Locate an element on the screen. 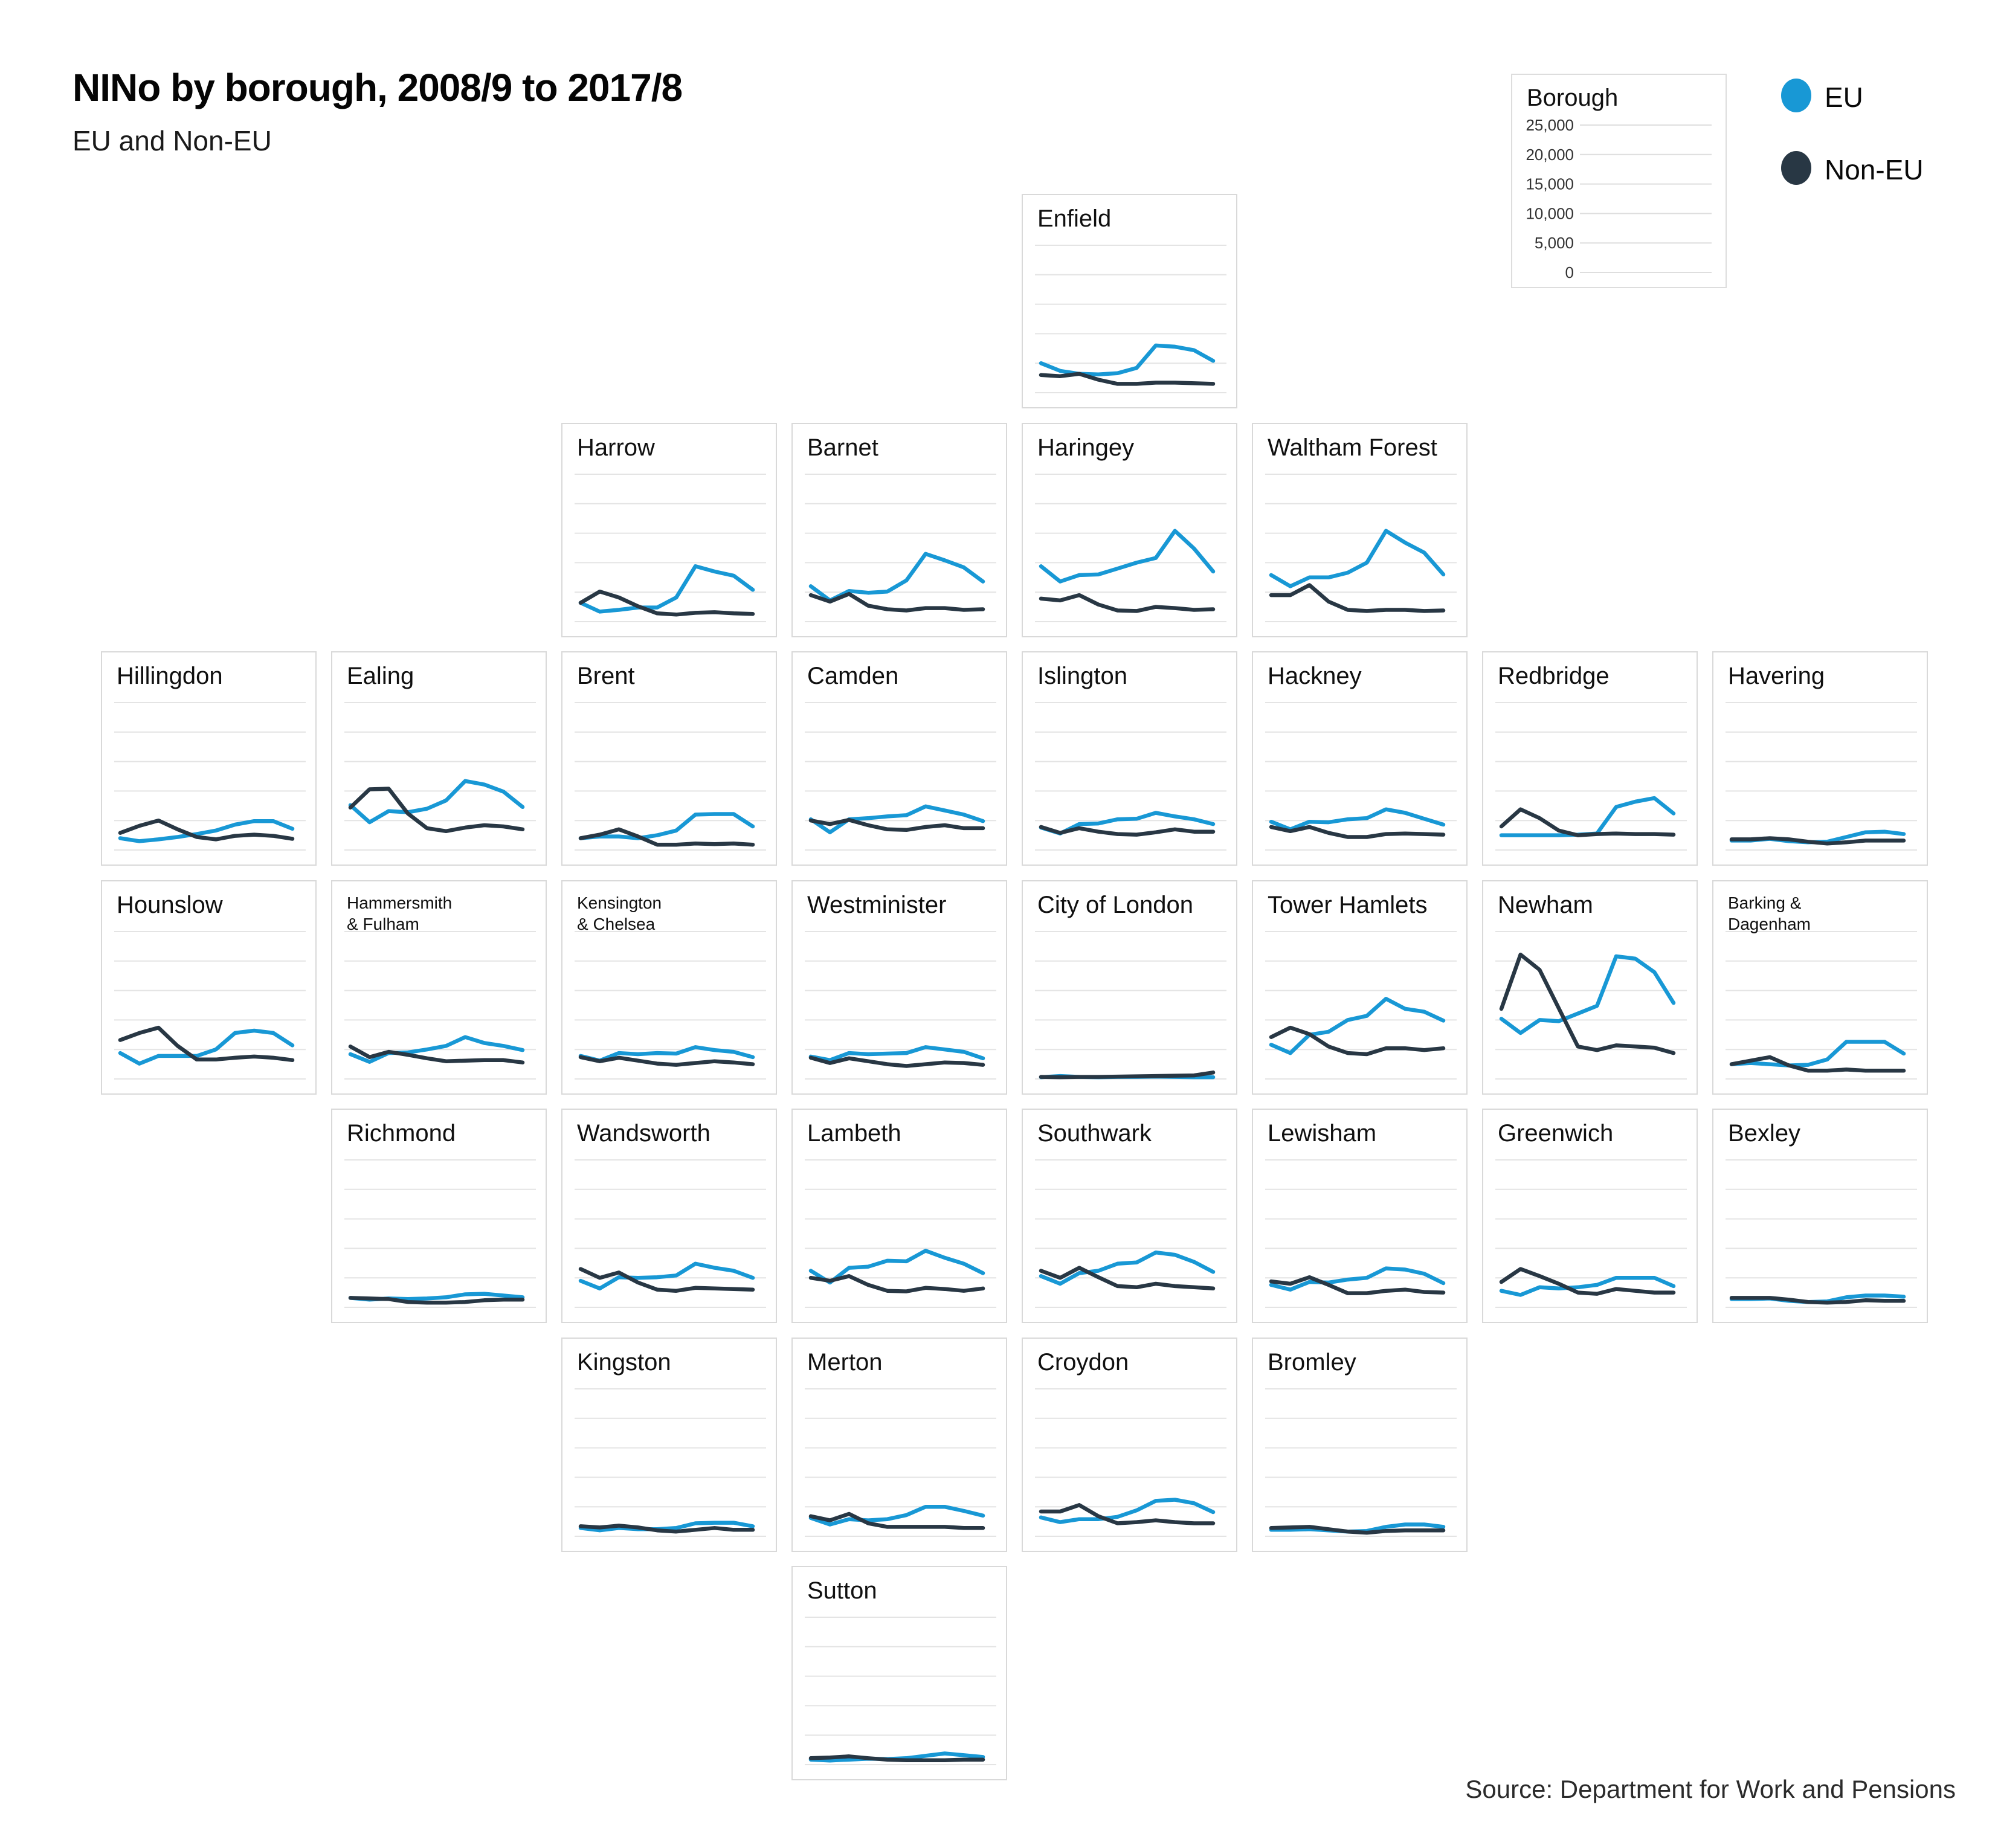 The height and width of the screenshot is (1848, 1998). borough-chart-kensington-chelsea is located at coordinates (670, 1005).